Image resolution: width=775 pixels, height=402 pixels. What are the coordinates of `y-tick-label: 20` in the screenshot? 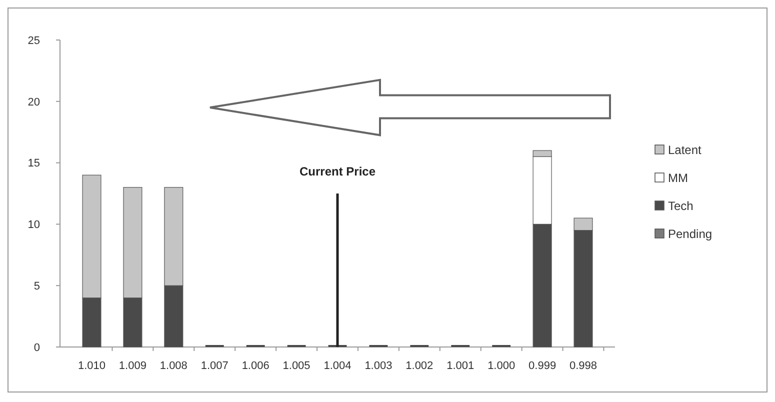 It's located at (34, 102).